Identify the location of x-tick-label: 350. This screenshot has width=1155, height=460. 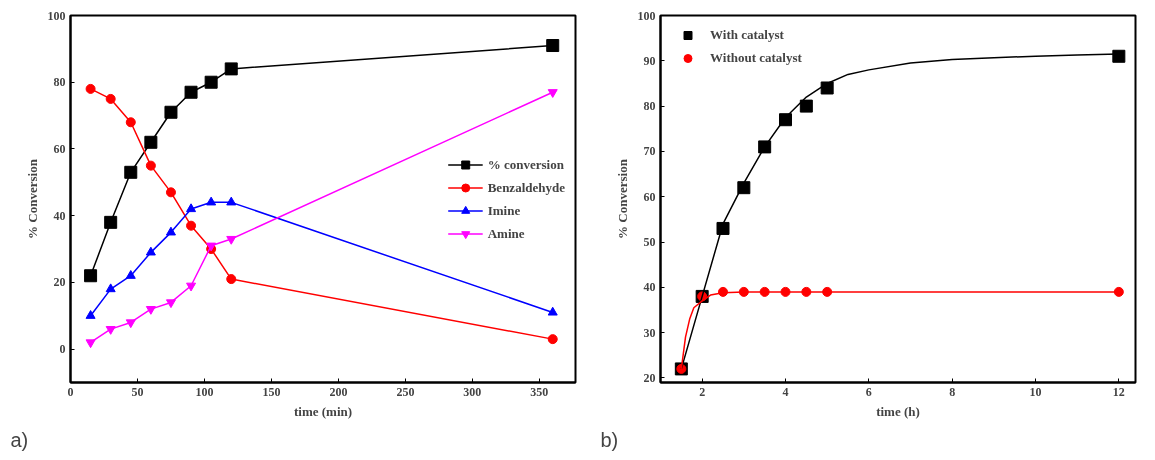
(539, 391).